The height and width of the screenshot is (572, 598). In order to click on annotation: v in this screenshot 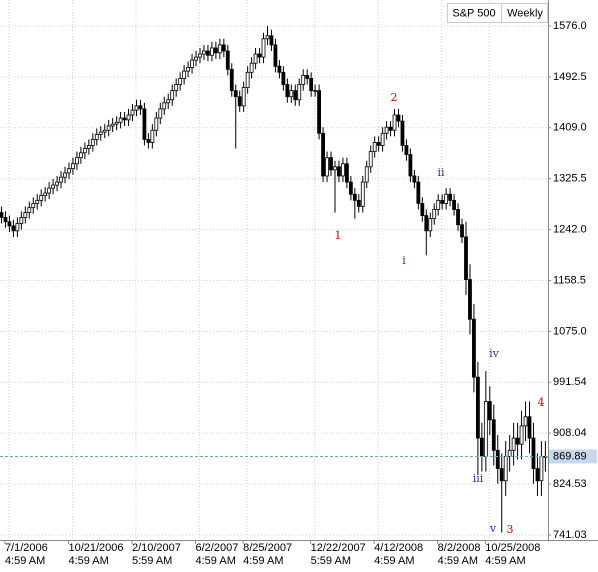, I will do `click(493, 528)`.